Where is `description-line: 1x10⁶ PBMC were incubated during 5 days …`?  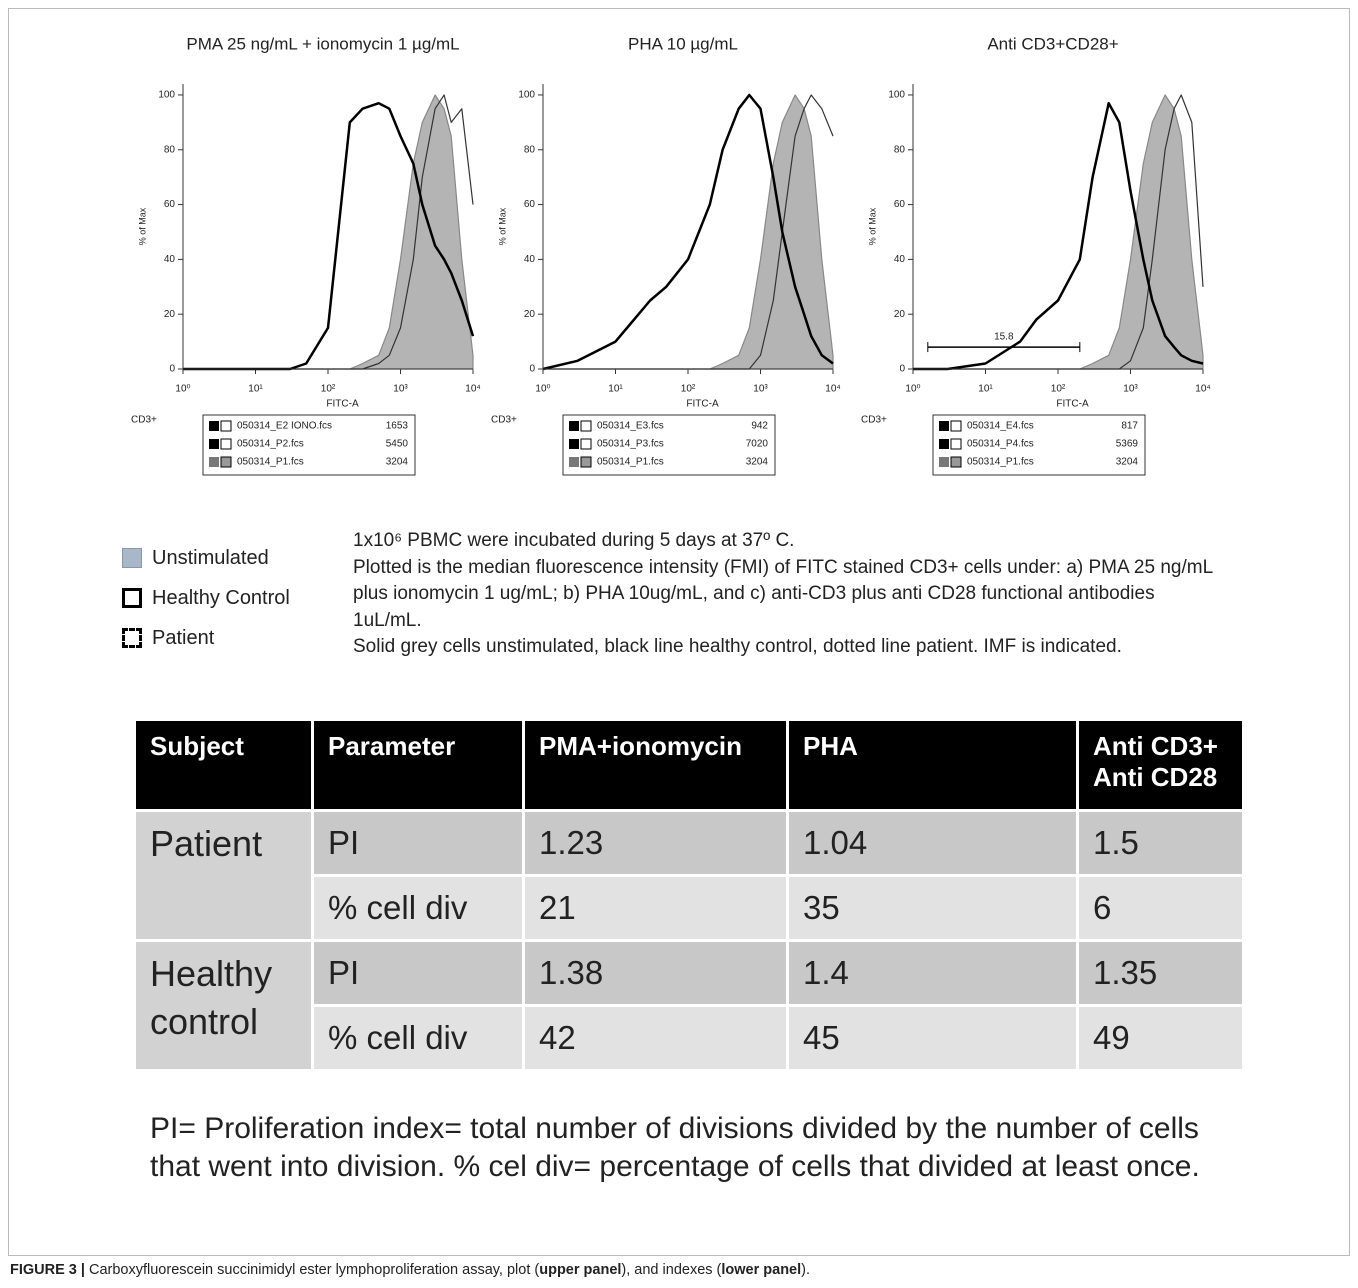 description-line: 1x10⁶ PBMC were incubated during 5 days … is located at coordinates (574, 540).